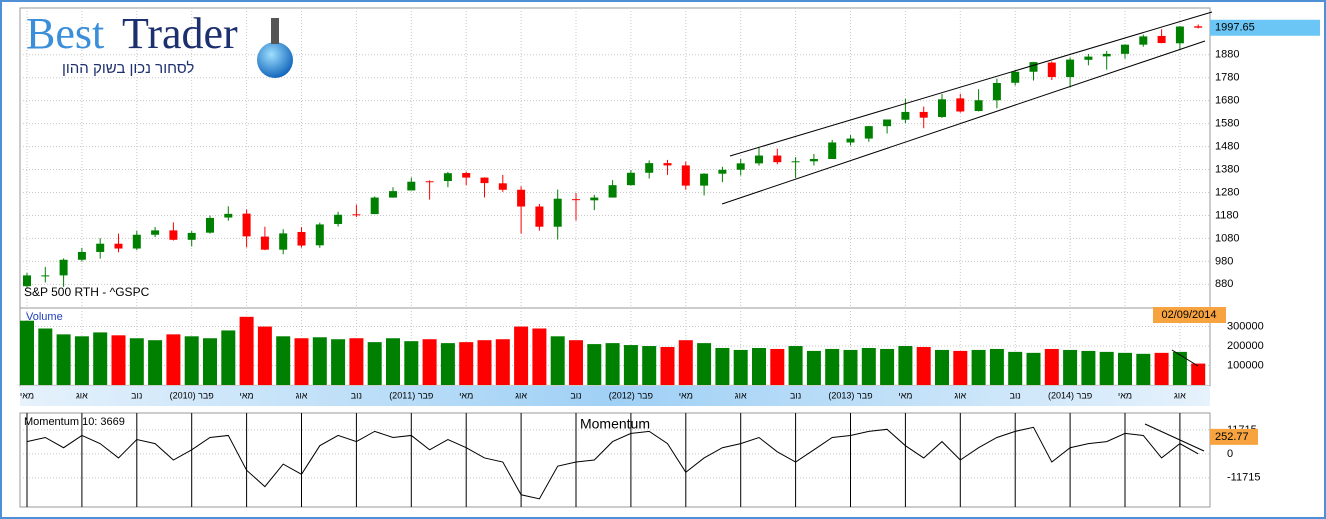 The width and height of the screenshot is (1326, 519). Describe the element at coordinates (1224, 261) in the screenshot. I see `y-tick-label: 980` at that location.